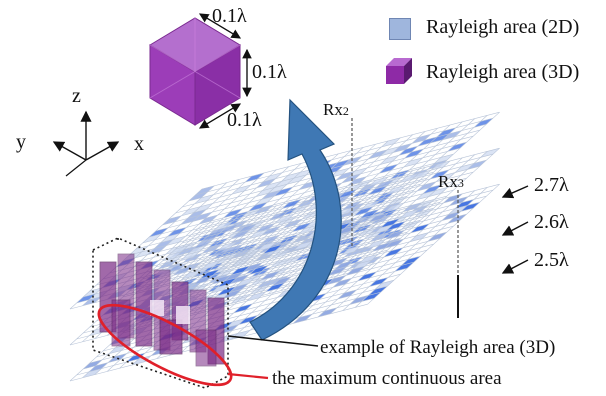 The image size is (606, 396). Describe the element at coordinates (76, 96) in the screenshot. I see `axis-z-label: z` at that location.